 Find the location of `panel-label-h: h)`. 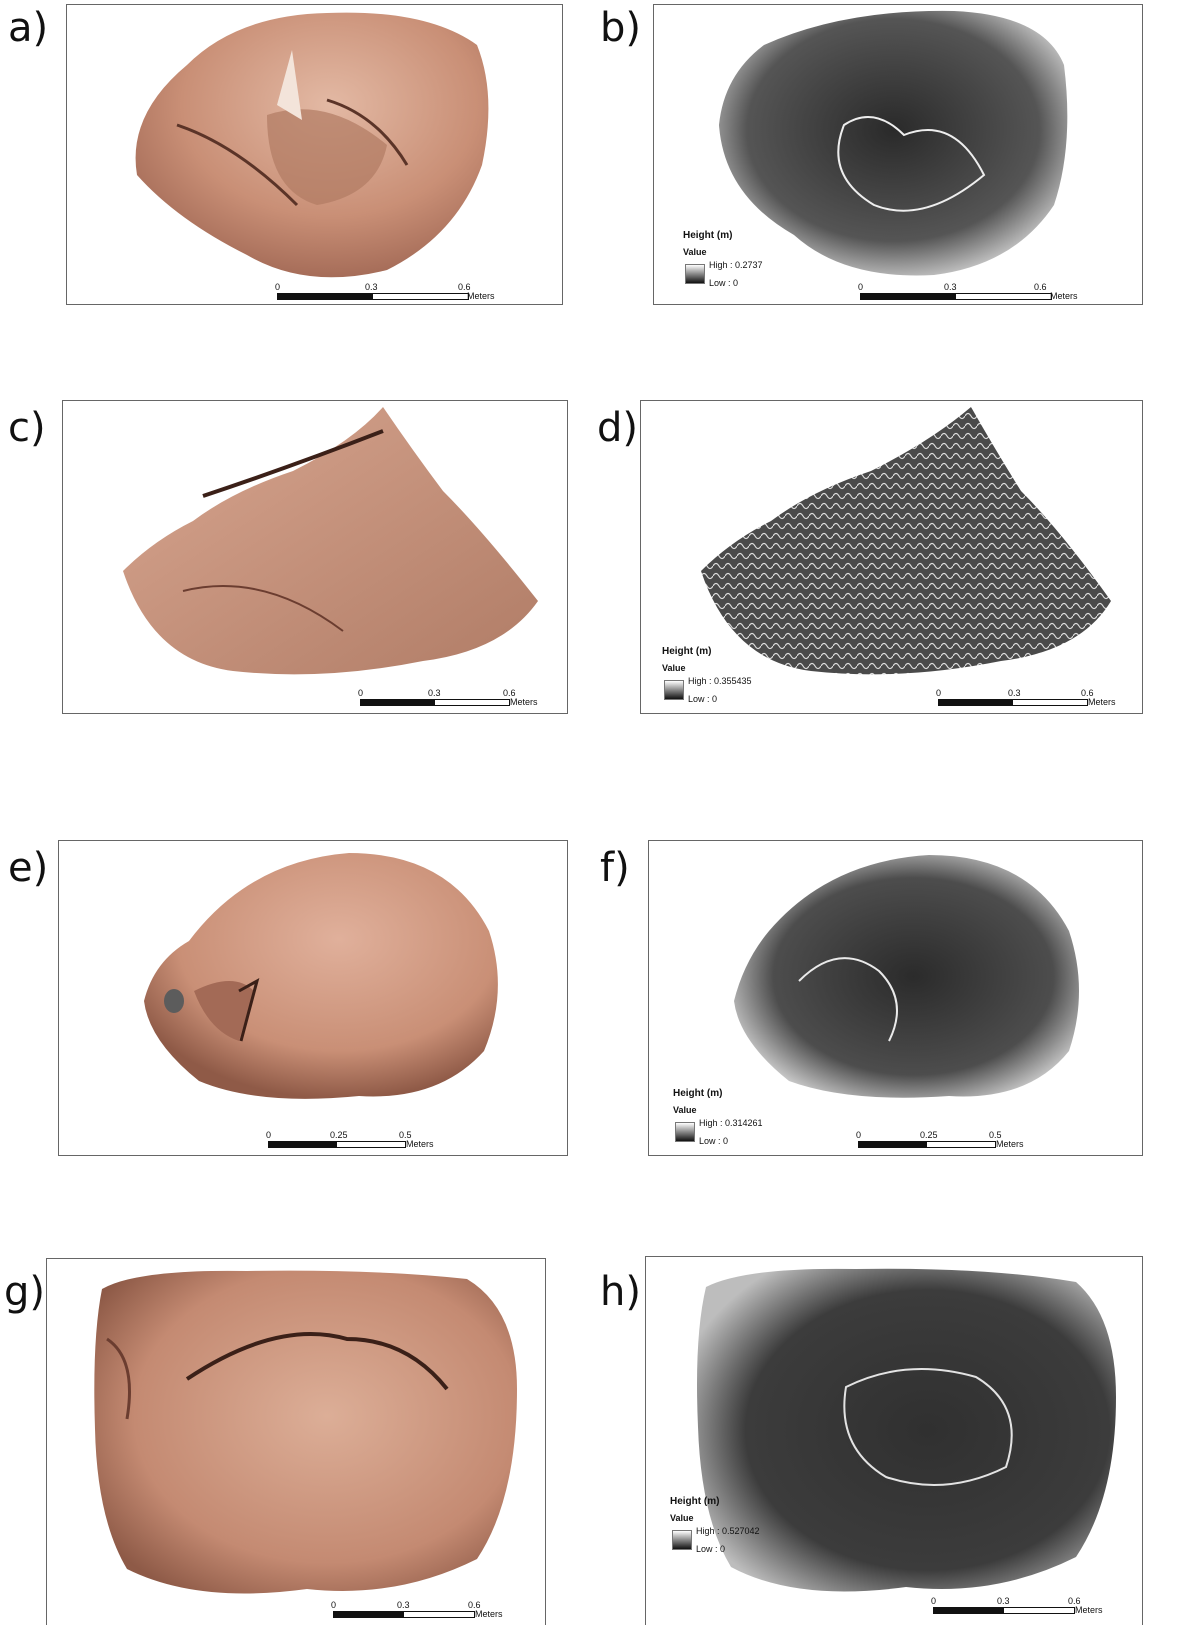

panel-label-h: h) is located at coordinates (620, 1292).